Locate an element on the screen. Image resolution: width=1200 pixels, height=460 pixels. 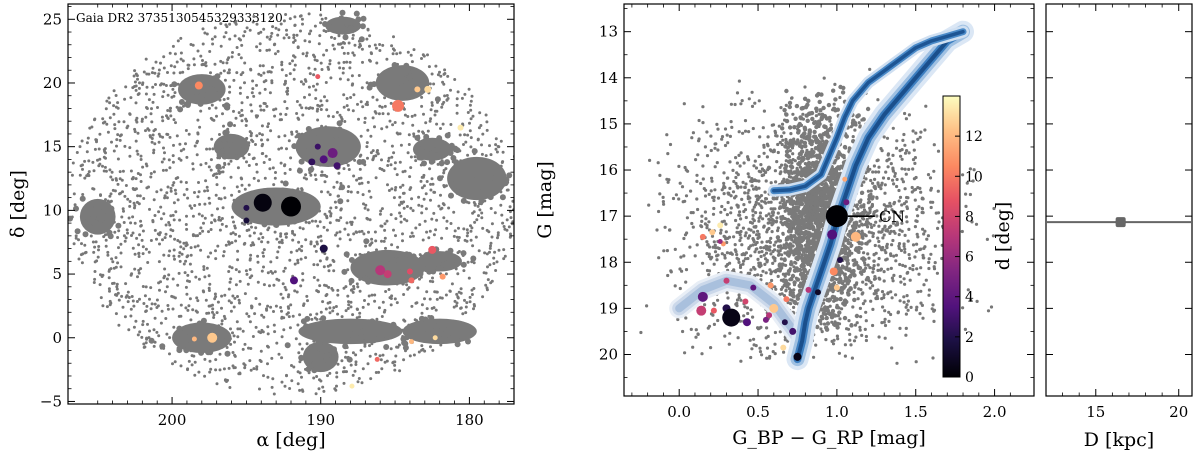
candidate-star is located at coordinates (198, 85).